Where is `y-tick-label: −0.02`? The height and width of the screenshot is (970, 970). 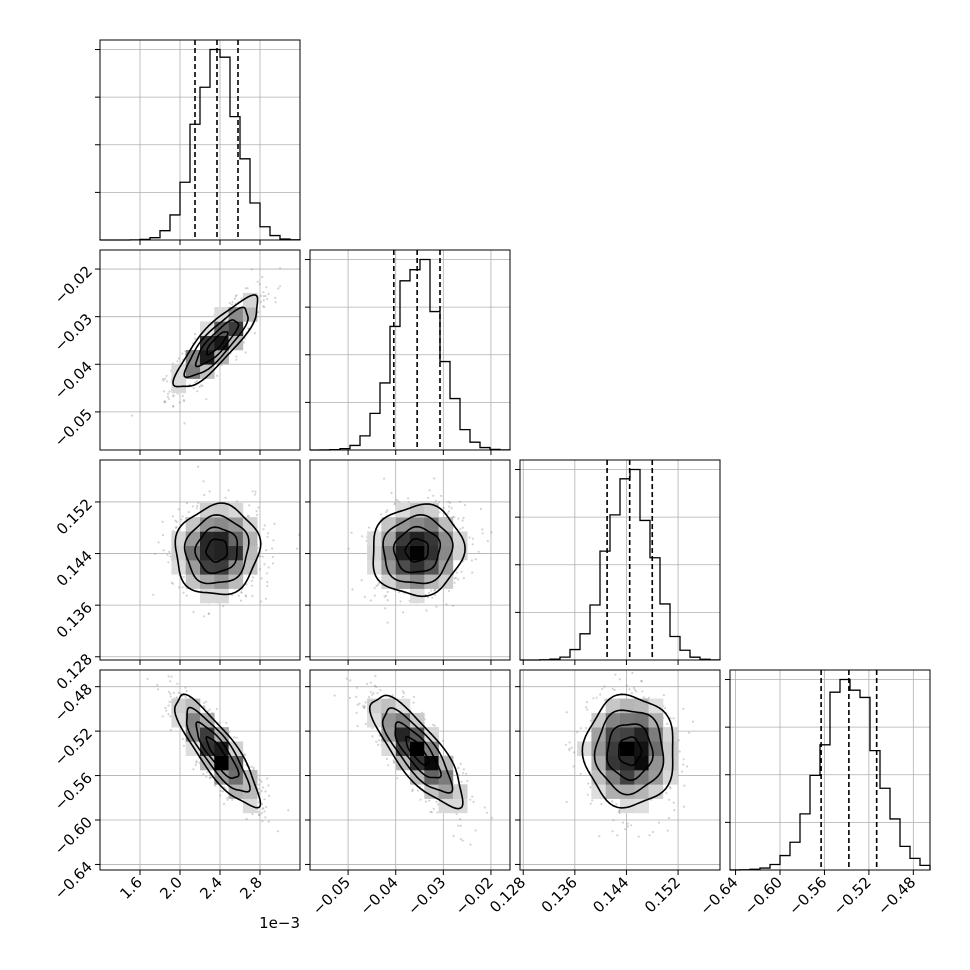 y-tick-label: −0.02 is located at coordinates (73, 284).